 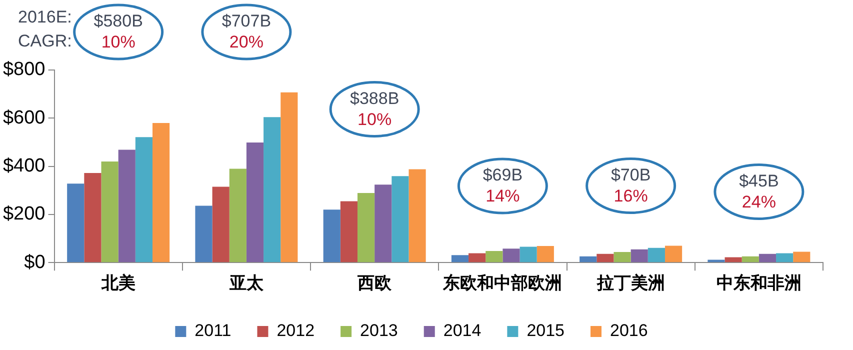 What do you see at coordinates (629, 330) in the screenshot?
I see `legend-label: 2016` at bounding box center [629, 330].